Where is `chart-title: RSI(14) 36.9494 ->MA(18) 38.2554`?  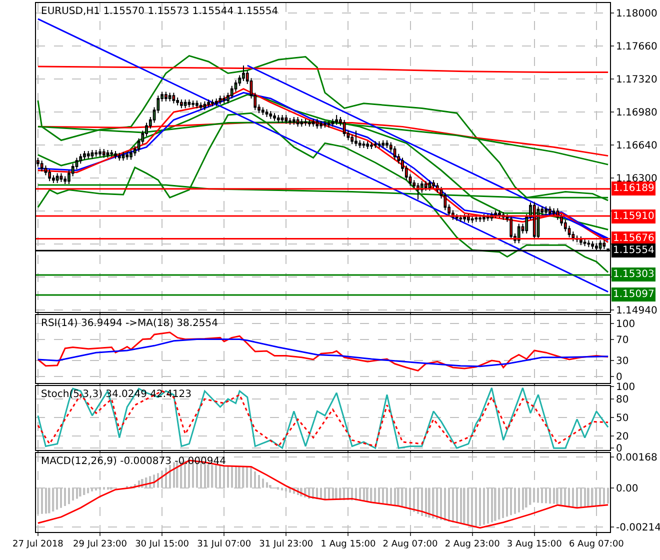
chart-title: RSI(14) 36.9494 ->MA(18) 38.2554 is located at coordinates (129, 323).